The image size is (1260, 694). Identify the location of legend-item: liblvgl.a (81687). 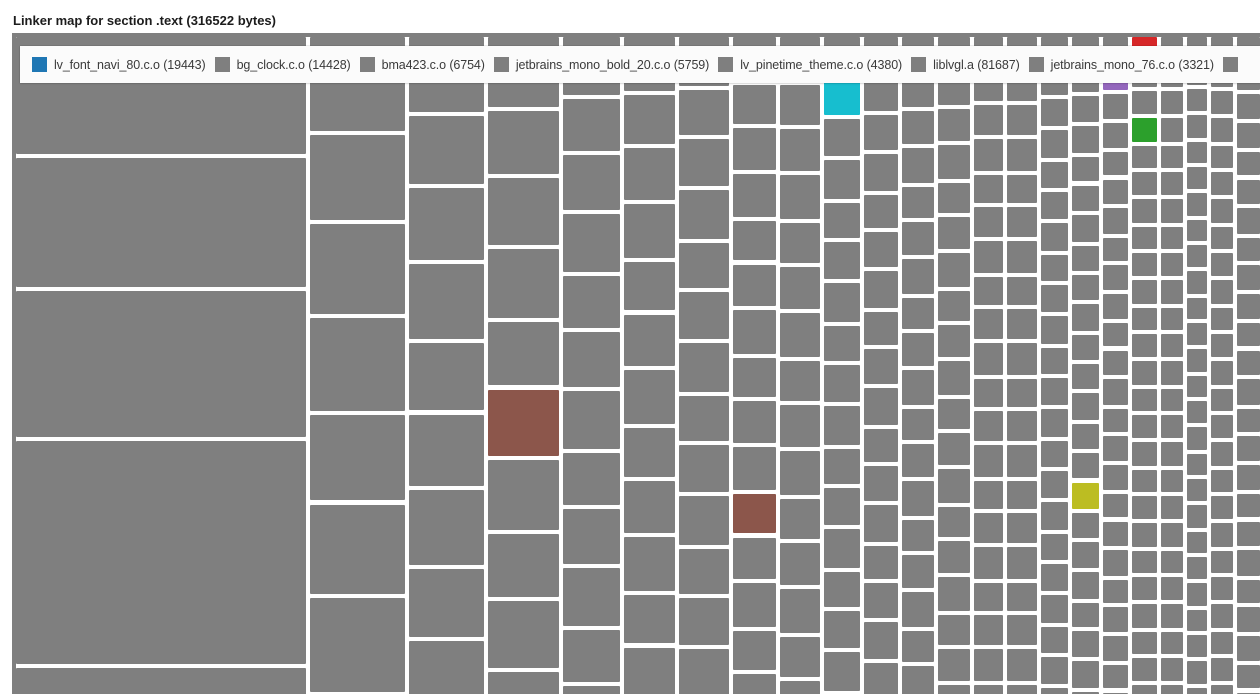
(965, 64).